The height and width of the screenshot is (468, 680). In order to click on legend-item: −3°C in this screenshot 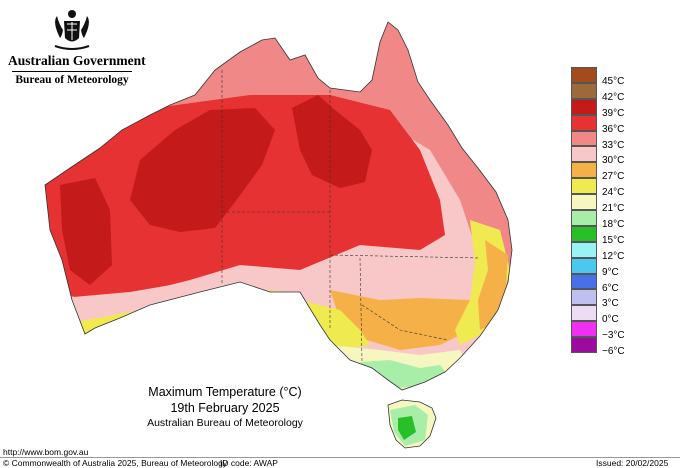, I will do `click(606, 331)`.